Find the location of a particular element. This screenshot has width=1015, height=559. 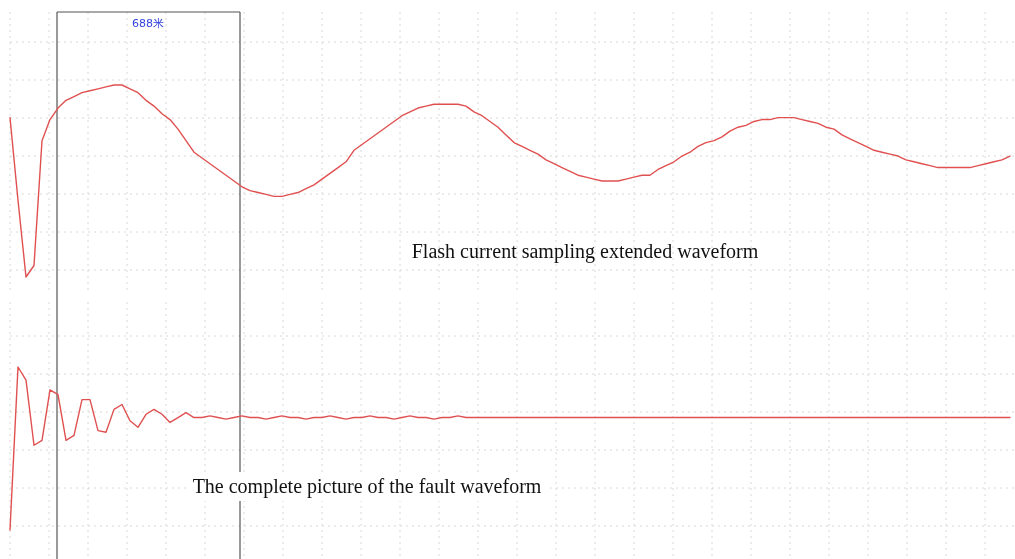

text: 688米 is located at coordinates (148, 23).